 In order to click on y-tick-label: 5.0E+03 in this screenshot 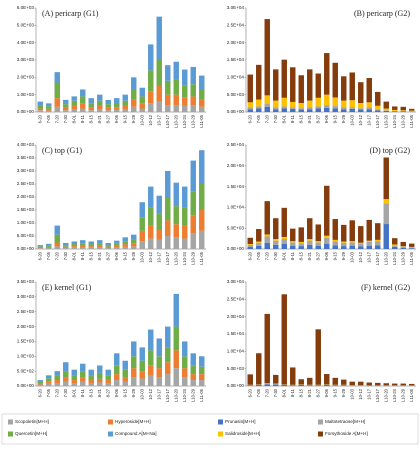, I will do `click(26, 25)`.